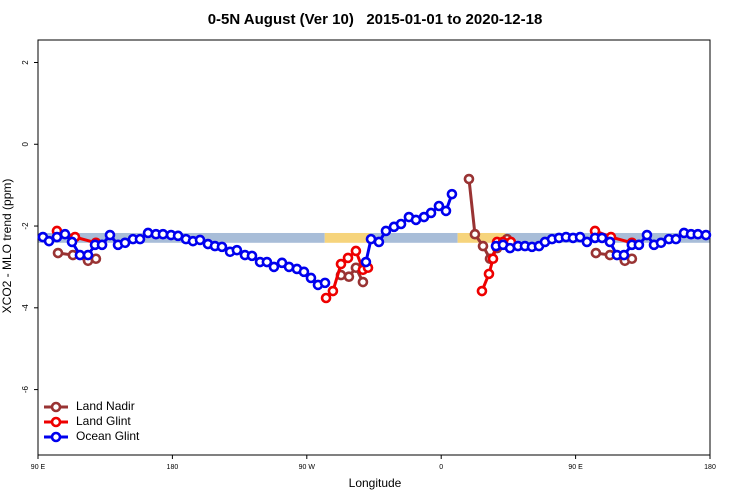 The width and height of the screenshot is (750, 500). Describe the element at coordinates (25, 308) in the screenshot. I see `y-tick-label: -4` at that location.